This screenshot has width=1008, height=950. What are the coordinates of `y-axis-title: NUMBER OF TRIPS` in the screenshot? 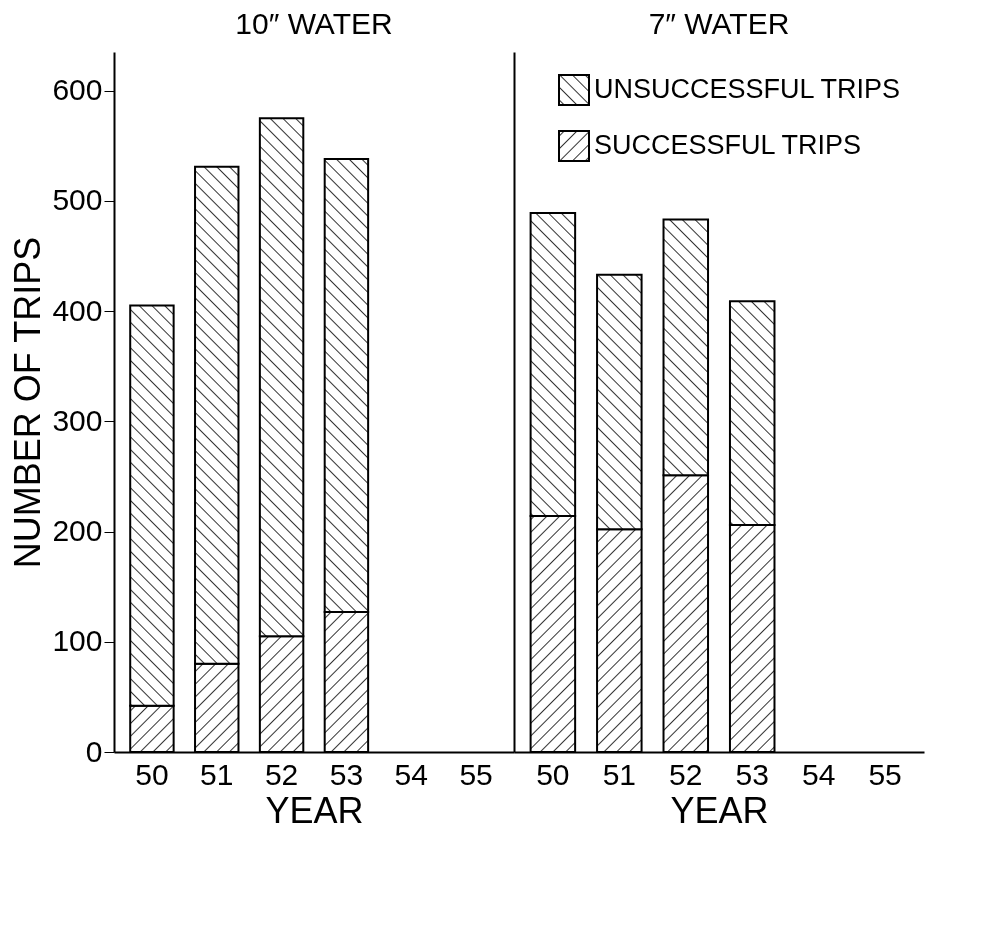 It's located at (28, 402).